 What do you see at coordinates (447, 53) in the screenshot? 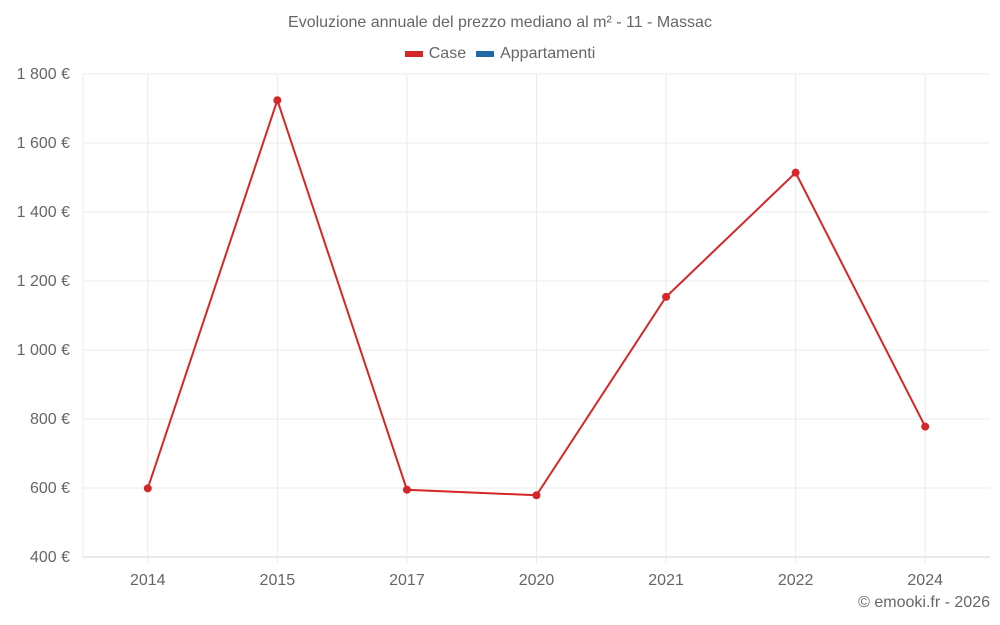
I see `legend-label-case: Case` at bounding box center [447, 53].